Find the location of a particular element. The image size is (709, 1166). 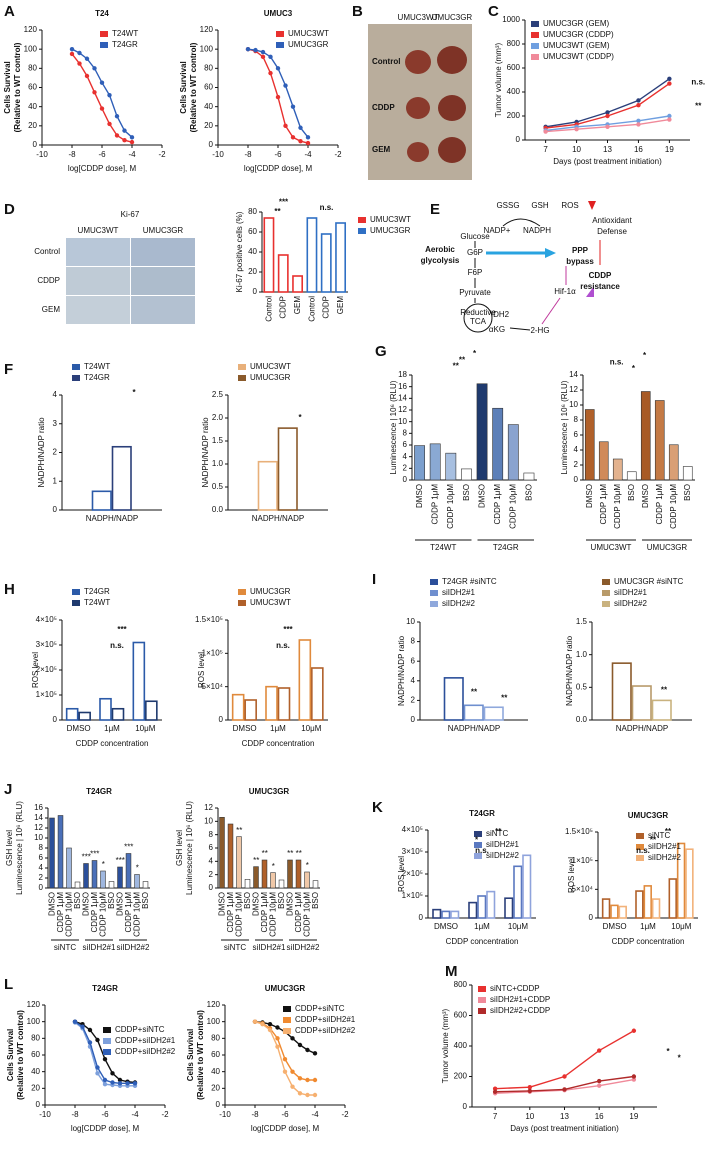

x-tick-label: -8 is located at coordinates (75, 1114).